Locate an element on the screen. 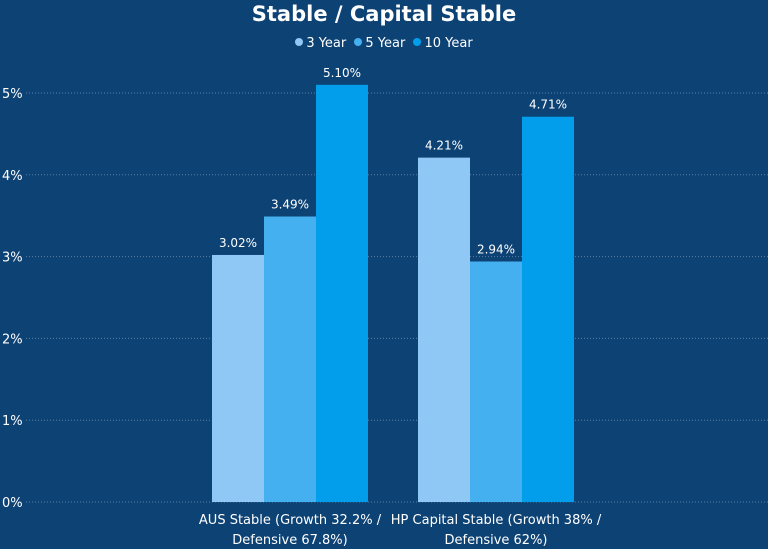 The width and height of the screenshot is (768, 549). chart-title: Stable / Capital Stable is located at coordinates (384, 14).